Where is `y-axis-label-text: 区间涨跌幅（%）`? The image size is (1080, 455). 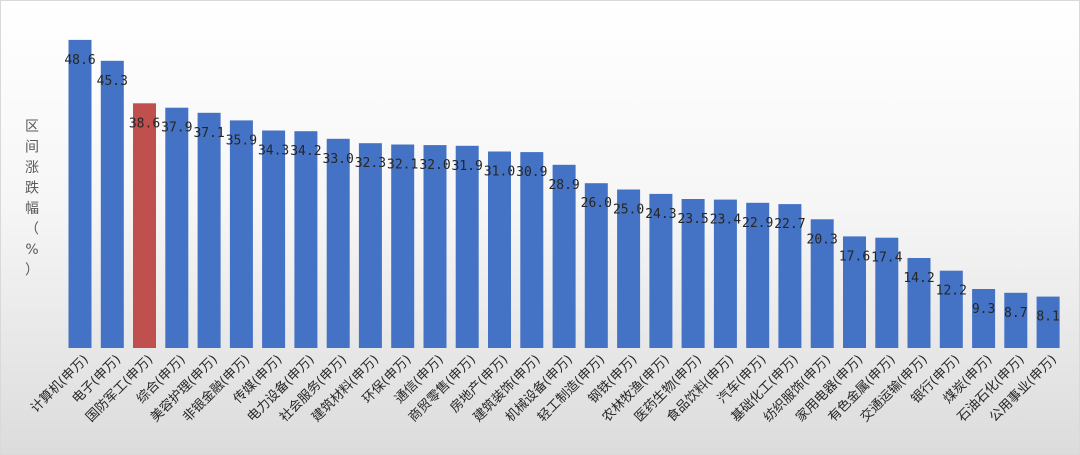 y-axis-label-text: 区间涨跌幅（%） is located at coordinates (32, 199).